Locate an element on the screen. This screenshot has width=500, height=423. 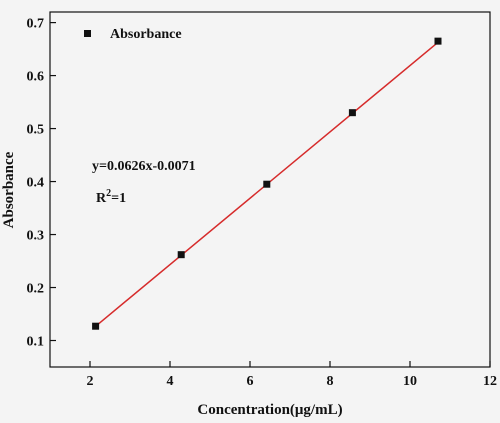
y-tick-label: 0.4 is located at coordinates (36, 183).